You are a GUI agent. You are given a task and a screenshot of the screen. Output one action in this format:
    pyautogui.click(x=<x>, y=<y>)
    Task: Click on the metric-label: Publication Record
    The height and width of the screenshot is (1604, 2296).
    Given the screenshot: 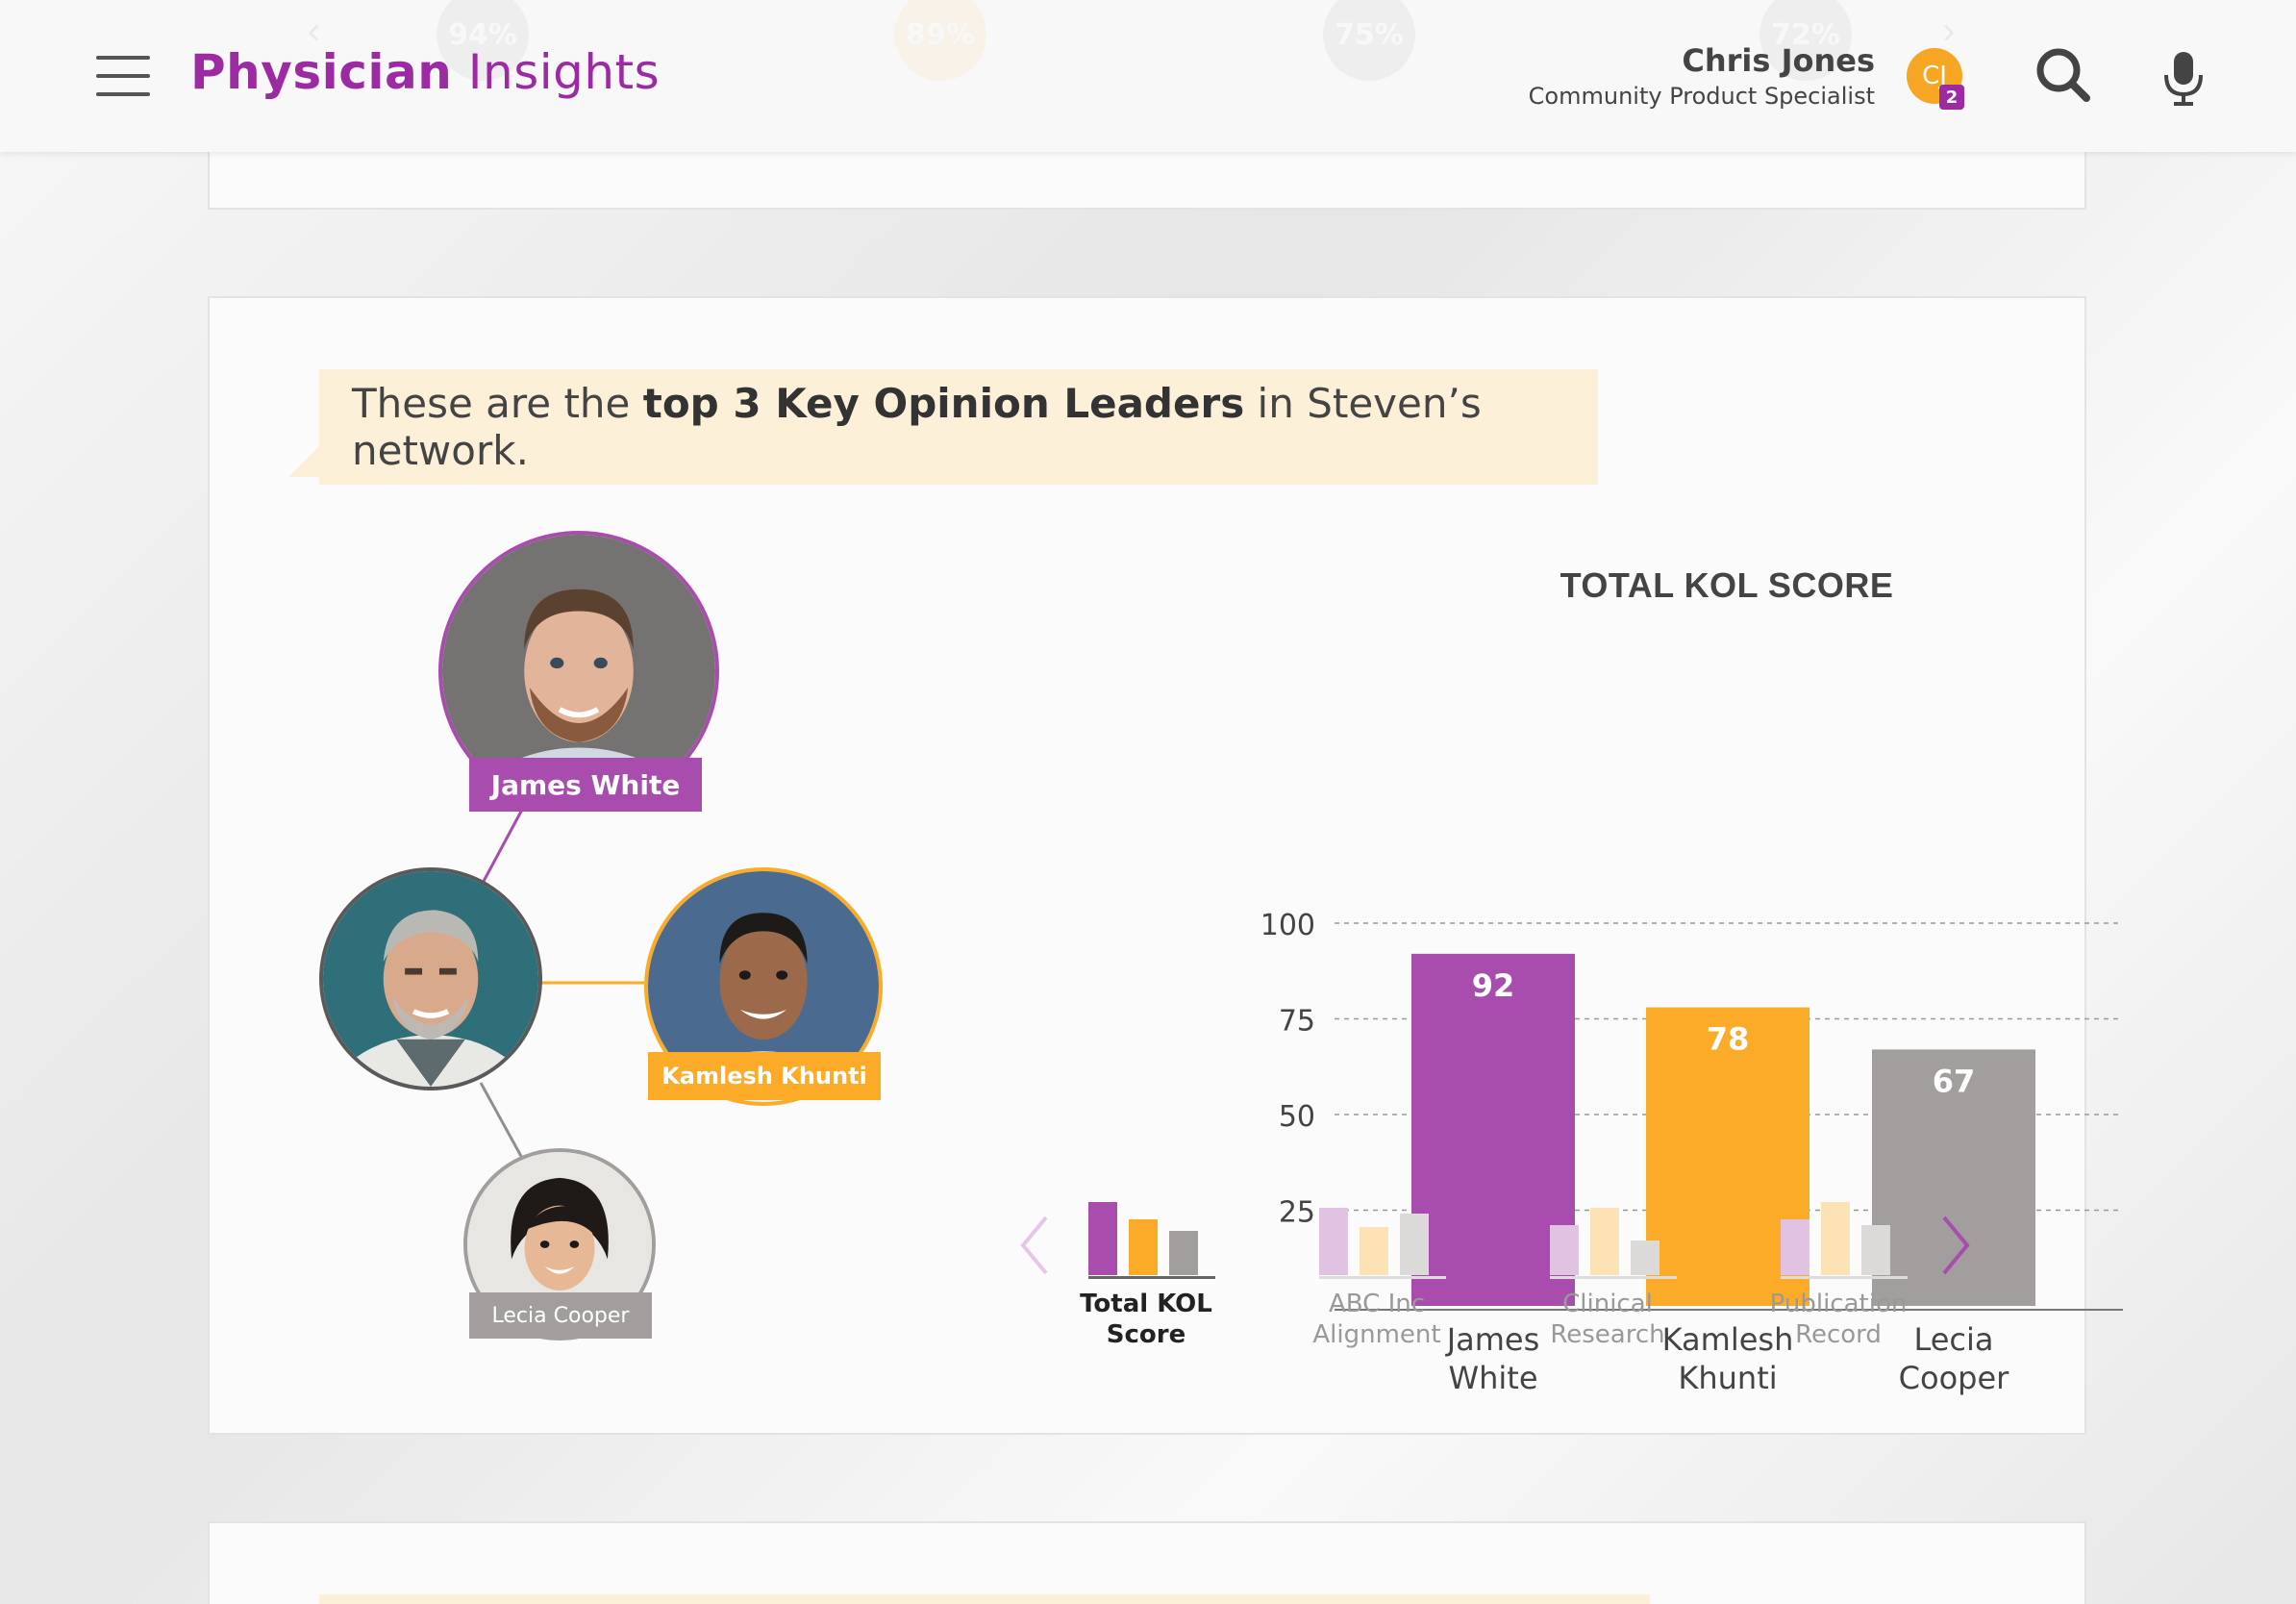 What is the action you would take?
    pyautogui.click(x=1838, y=1319)
    